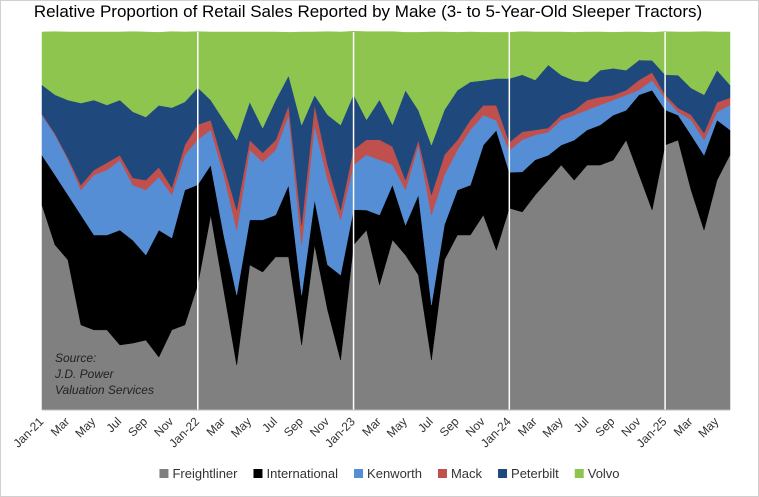  Describe the element at coordinates (394, 473) in the screenshot. I see `legend-label: Kenworth` at that location.